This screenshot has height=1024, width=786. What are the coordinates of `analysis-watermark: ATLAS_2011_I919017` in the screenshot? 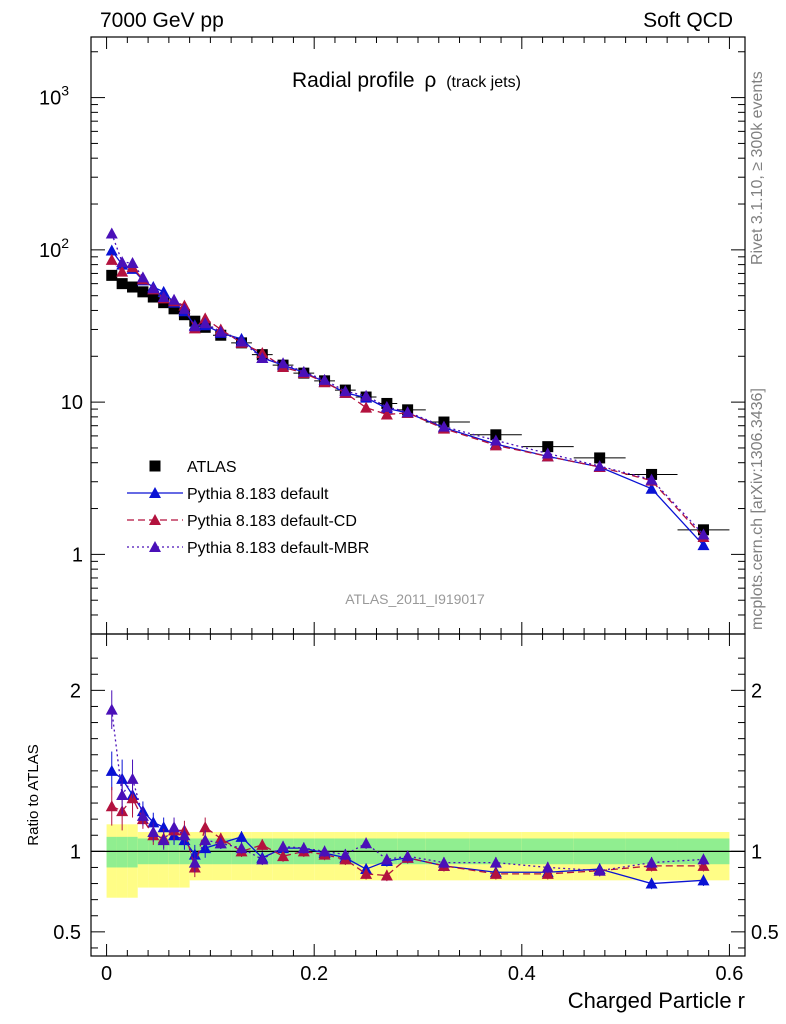 It's located at (415, 599).